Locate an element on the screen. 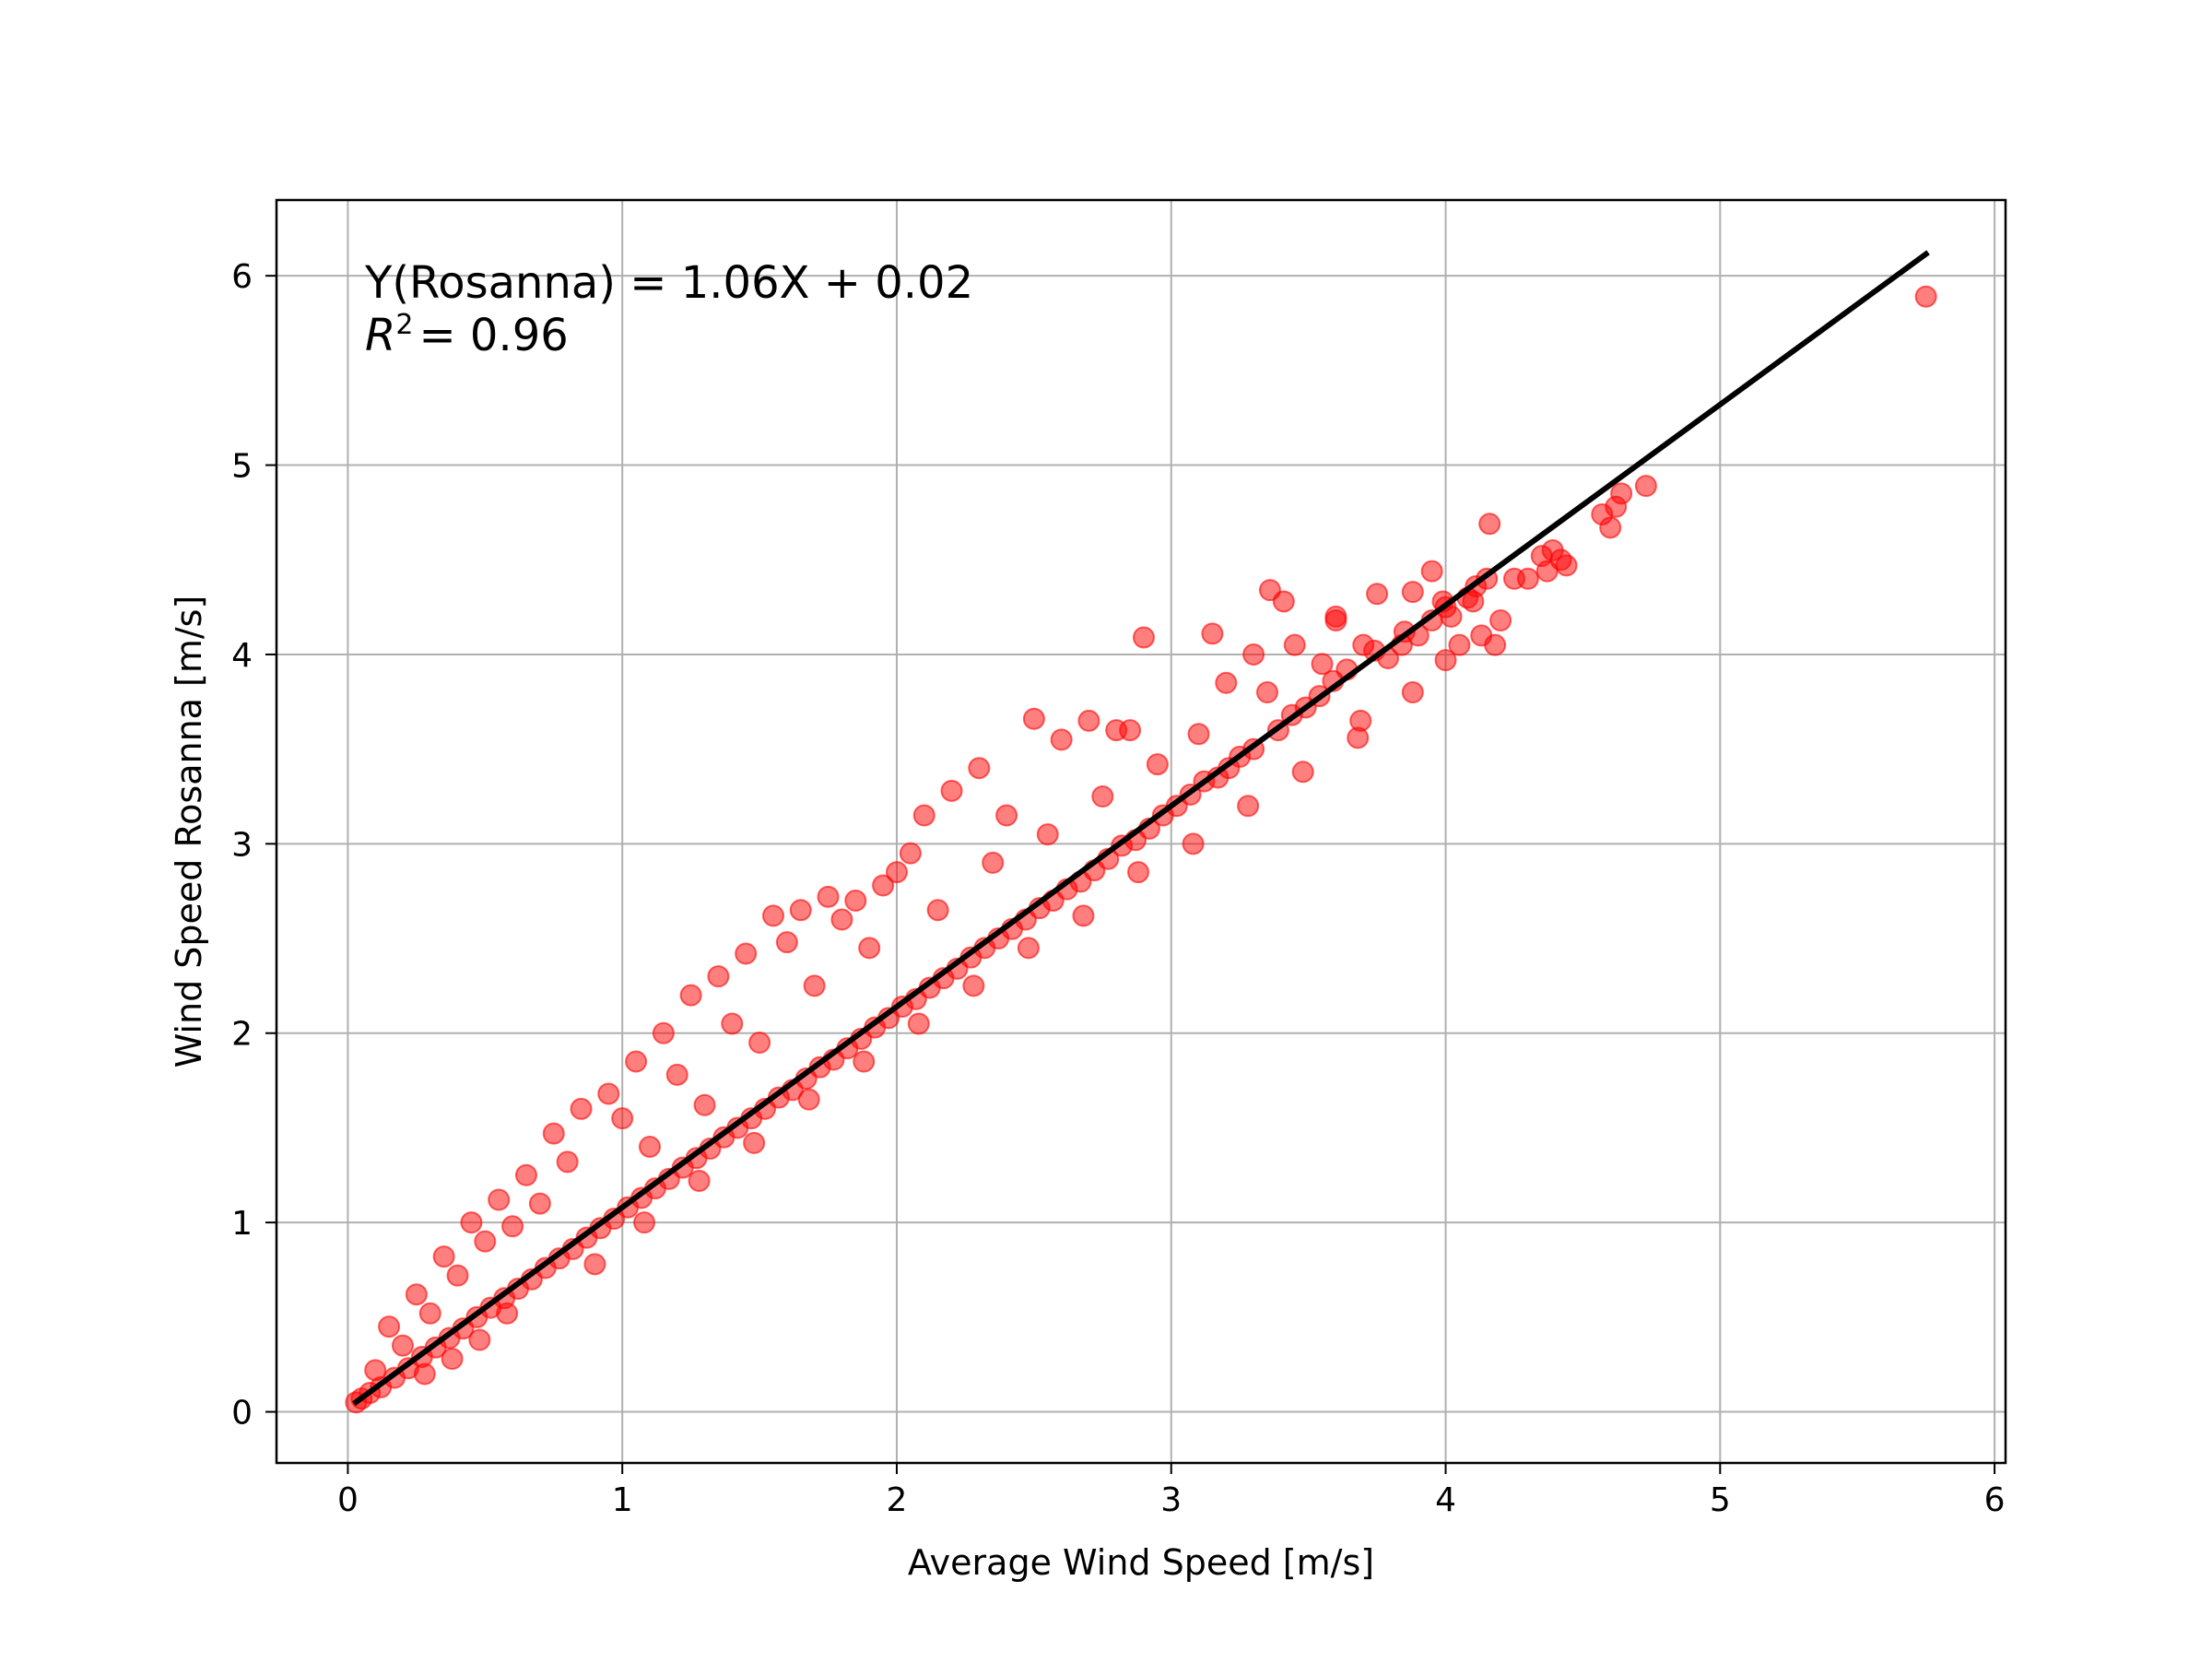  y-tick-label: 5 is located at coordinates (242, 467).